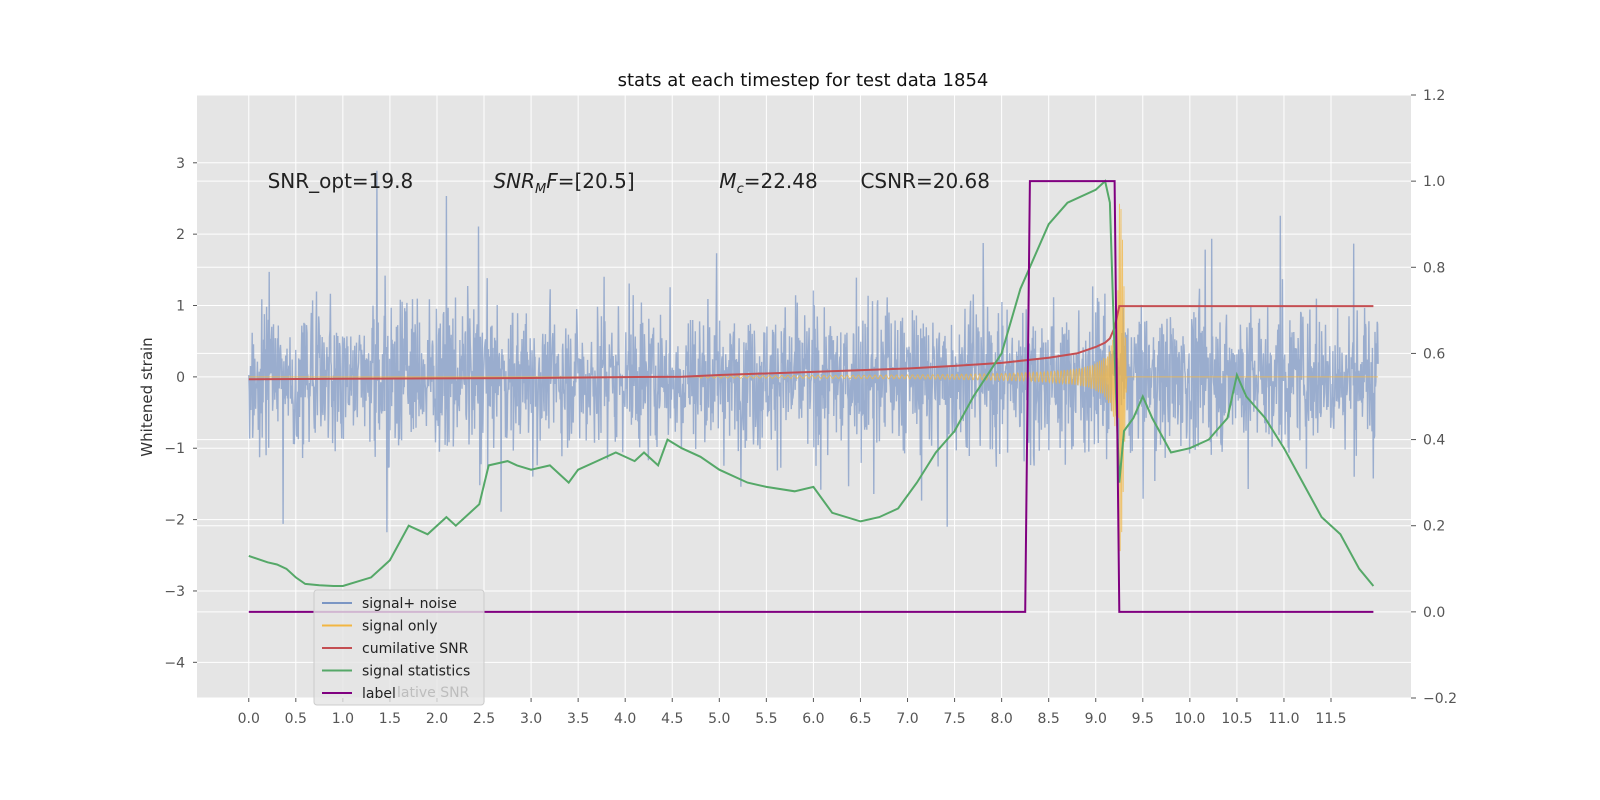 This screenshot has width=1600, height=800. I want to click on y2-tick-label: 1.2, so click(1434, 96).